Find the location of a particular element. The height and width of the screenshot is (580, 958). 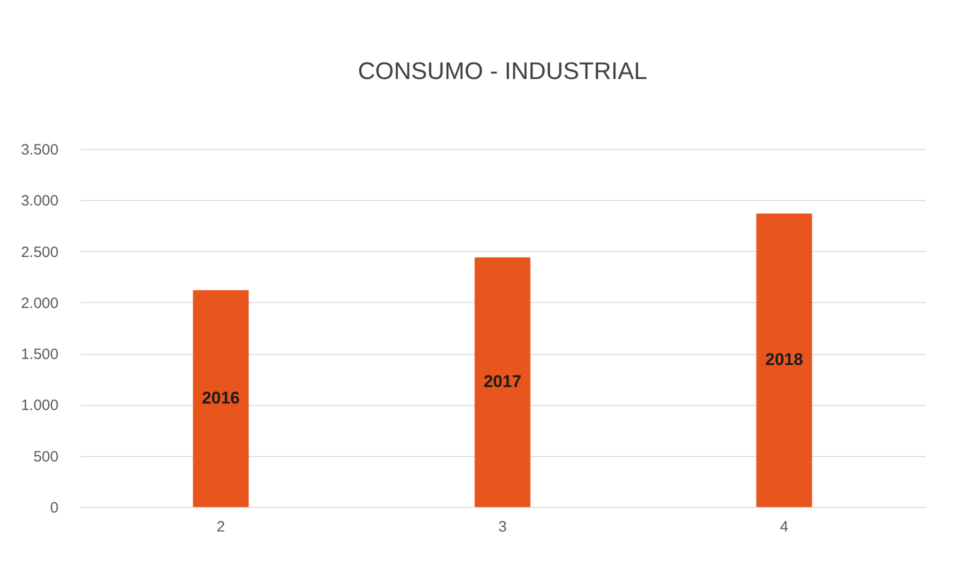

y-tick-label: 2.500 is located at coordinates (39, 252).